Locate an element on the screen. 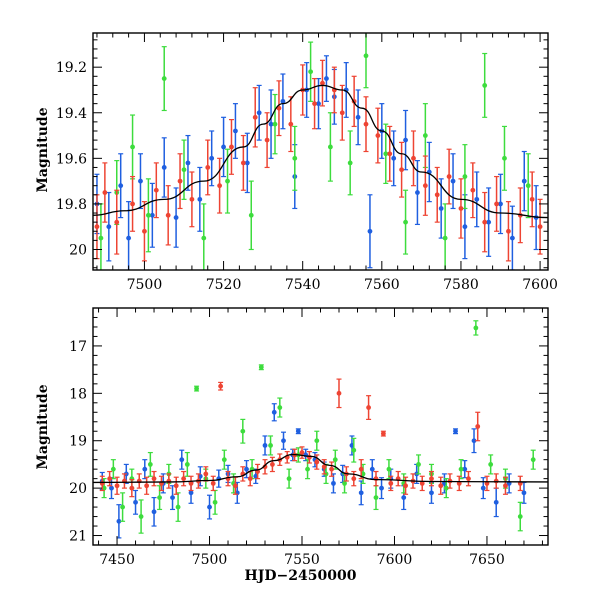 This screenshot has width=600, height=600. bottom-y-tick-label-1: 18 is located at coordinates (78, 394).